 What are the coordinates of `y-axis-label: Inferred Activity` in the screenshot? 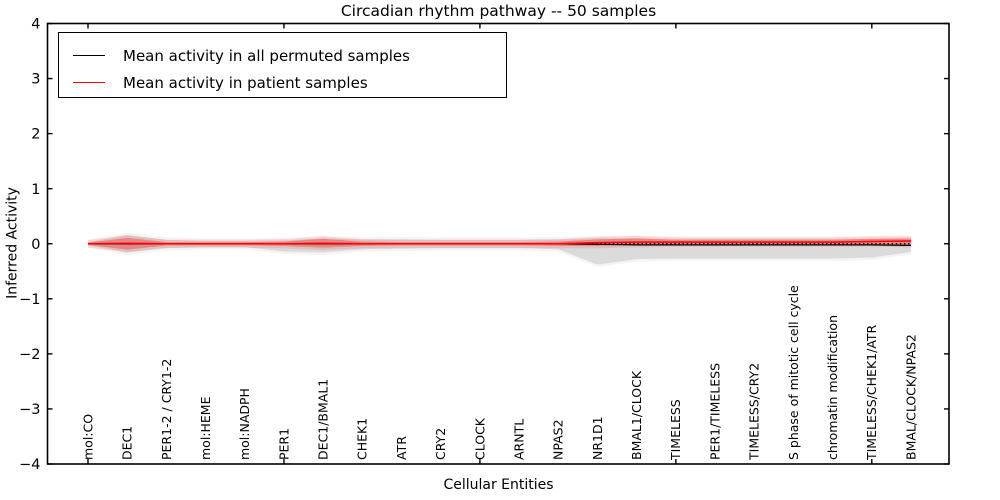 It's located at (12, 243).